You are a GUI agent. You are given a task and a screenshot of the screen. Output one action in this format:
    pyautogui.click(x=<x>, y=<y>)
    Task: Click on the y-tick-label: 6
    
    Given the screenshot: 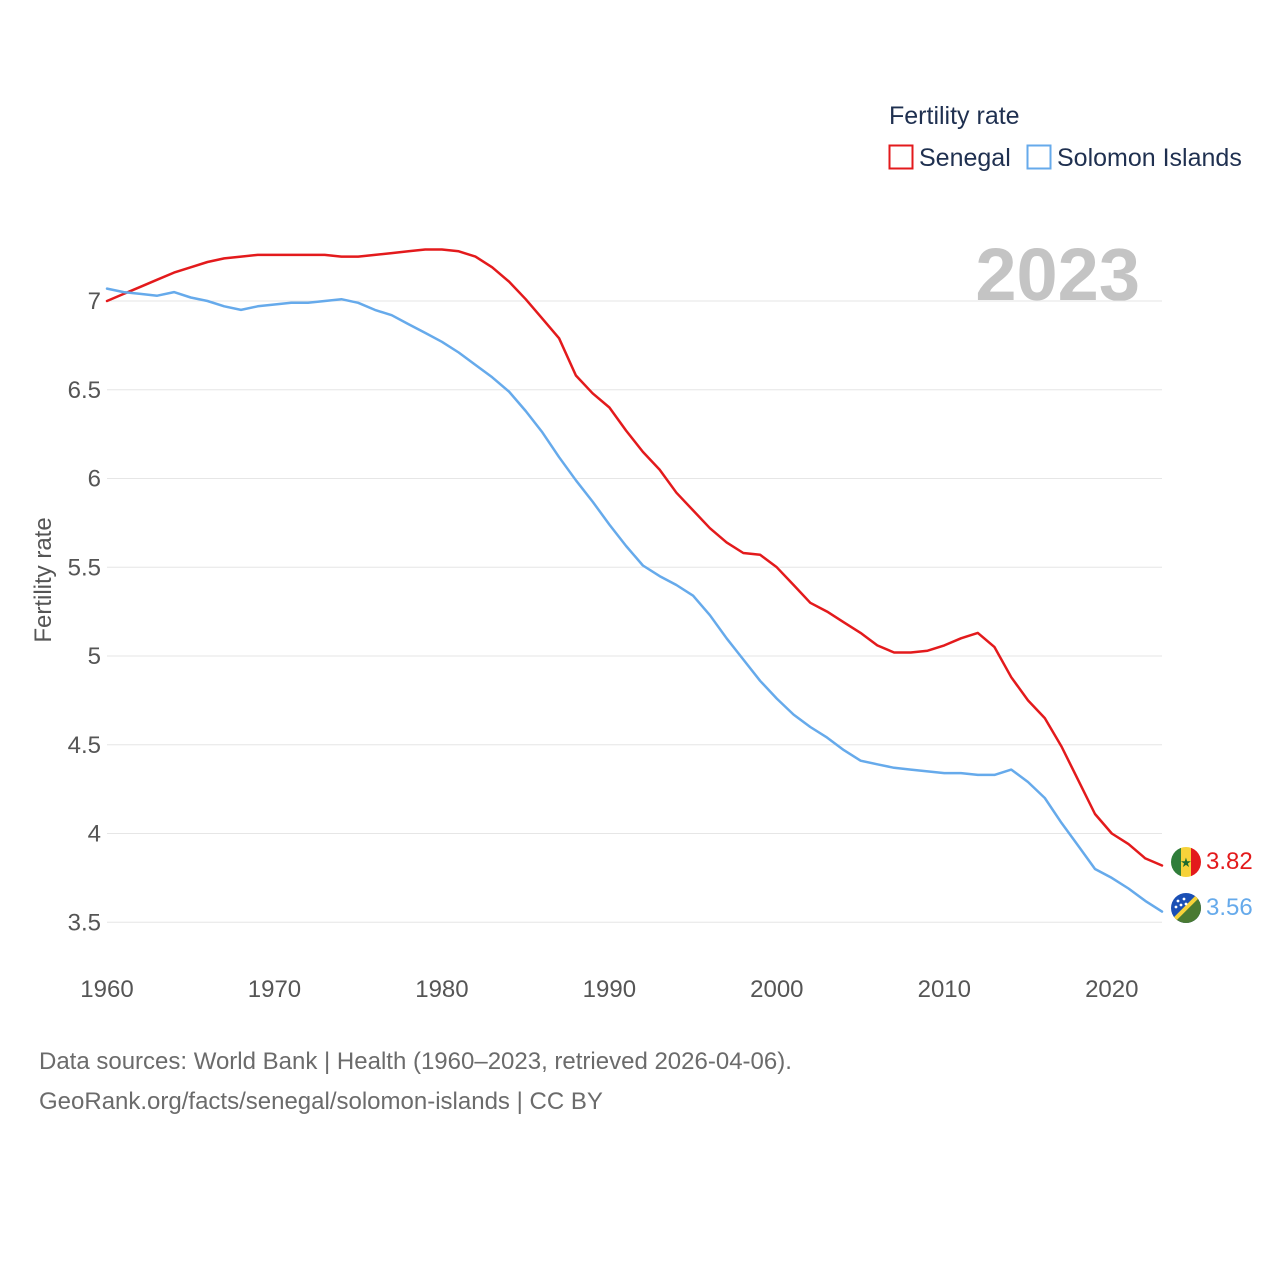 What is the action you would take?
    pyautogui.click(x=94, y=479)
    